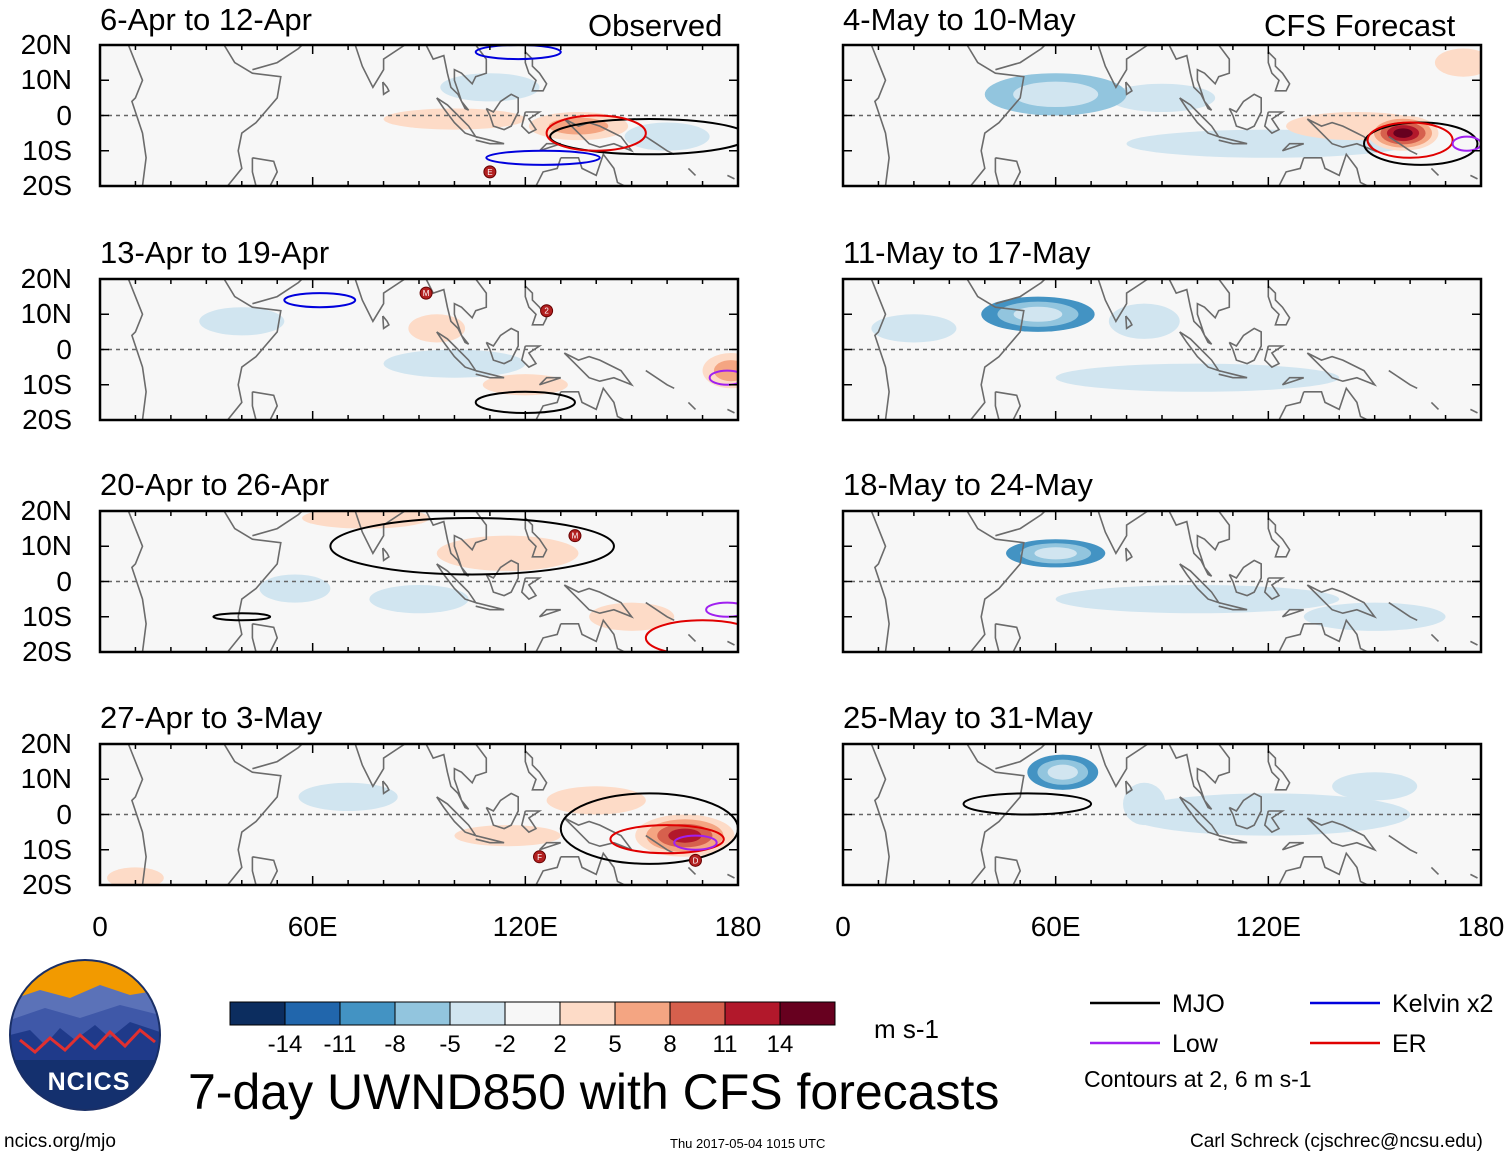  What do you see at coordinates (46, 779) in the screenshot?
I see `y-tick-label: 10N` at bounding box center [46, 779].